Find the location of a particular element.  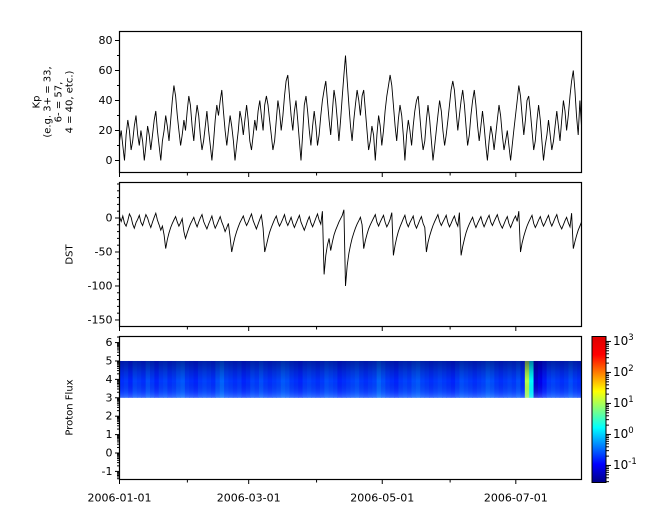

colorbar: 10³ 10² 10¹ 10⁰ 10⁻¹ is located at coordinates (614, 408).